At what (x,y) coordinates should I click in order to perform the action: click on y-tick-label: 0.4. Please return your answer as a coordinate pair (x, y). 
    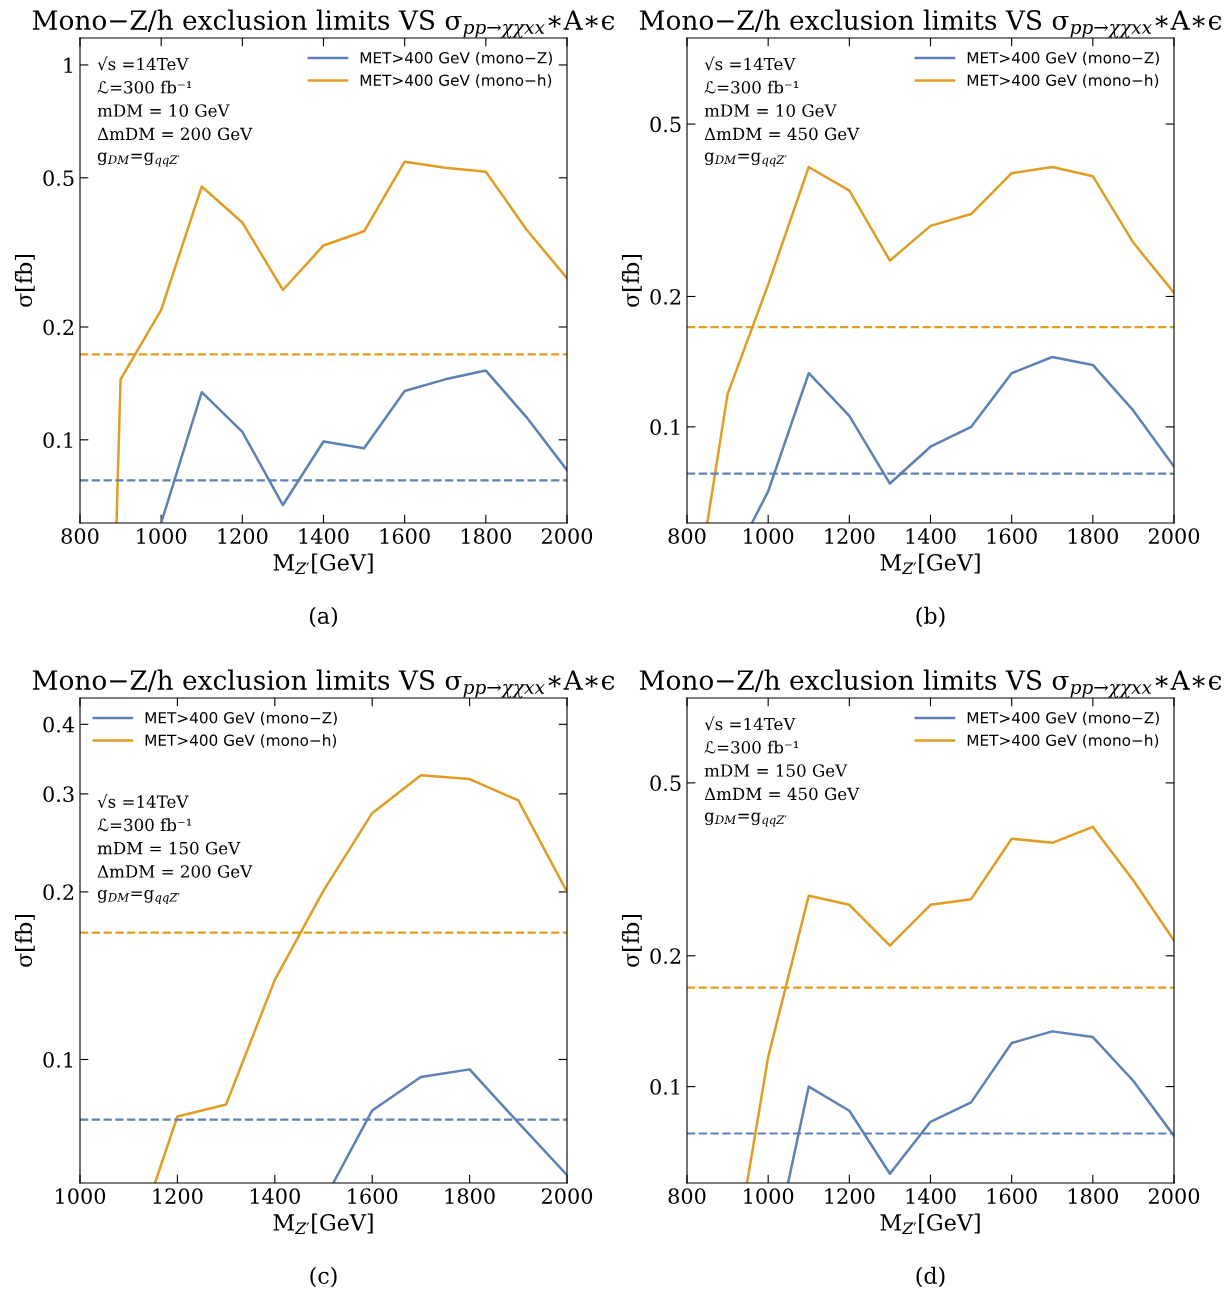
    Looking at the image, I should click on (59, 724).